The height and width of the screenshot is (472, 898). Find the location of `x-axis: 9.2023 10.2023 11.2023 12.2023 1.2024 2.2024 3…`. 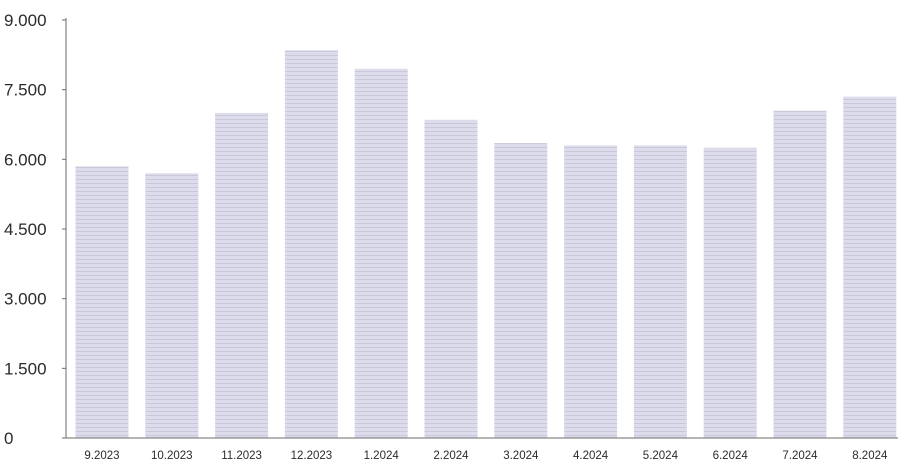

x-axis: 9.2023 10.2023 11.2023 12.2023 1.2024 2.2024 3… is located at coordinates (482, 449).